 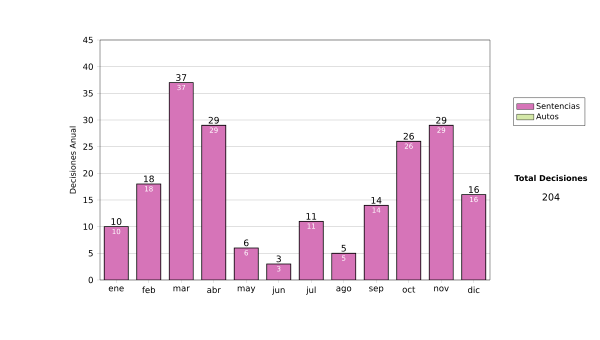 What do you see at coordinates (344, 248) in the screenshot?
I see `total-label: 5` at bounding box center [344, 248].